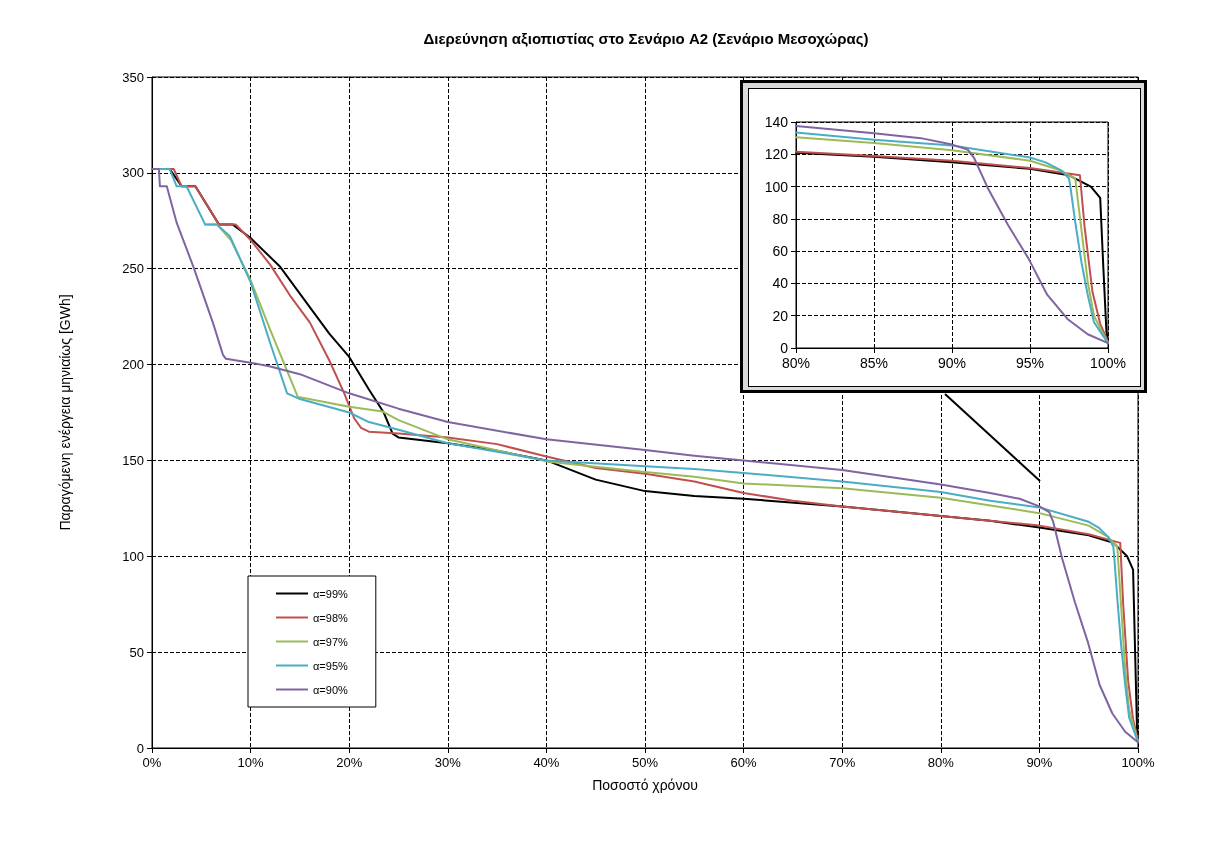 The image size is (1206, 844). What do you see at coordinates (331, 689) in the screenshot?
I see `legend-label: α=90%` at bounding box center [331, 689].